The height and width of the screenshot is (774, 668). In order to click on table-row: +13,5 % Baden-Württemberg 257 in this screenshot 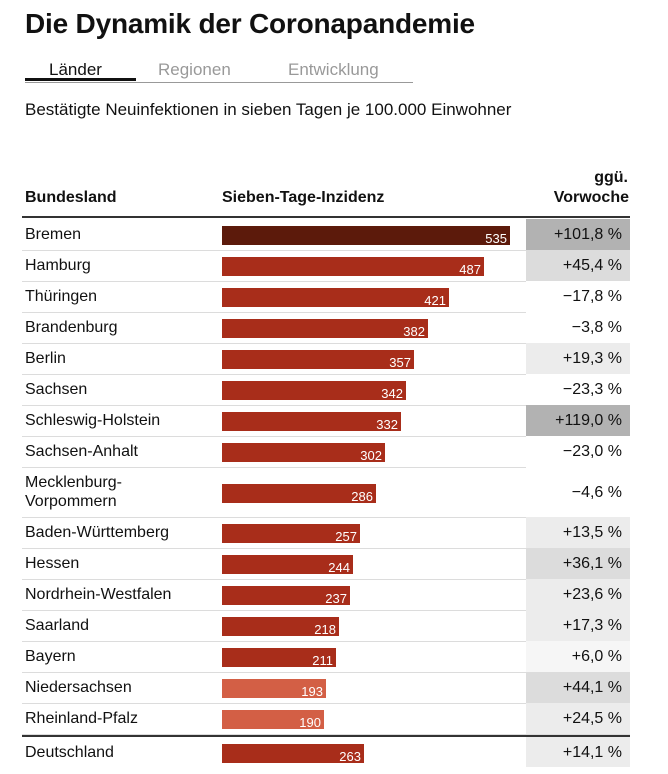, I will do `click(326, 533)`.